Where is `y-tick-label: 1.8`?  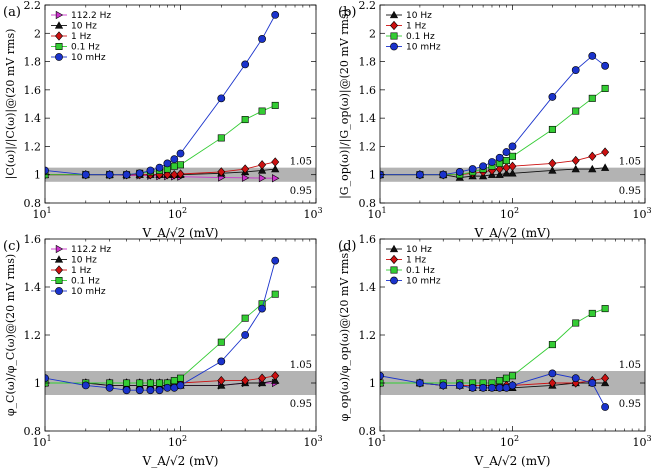
y-tick-label: 1.8 is located at coordinates (33, 62).